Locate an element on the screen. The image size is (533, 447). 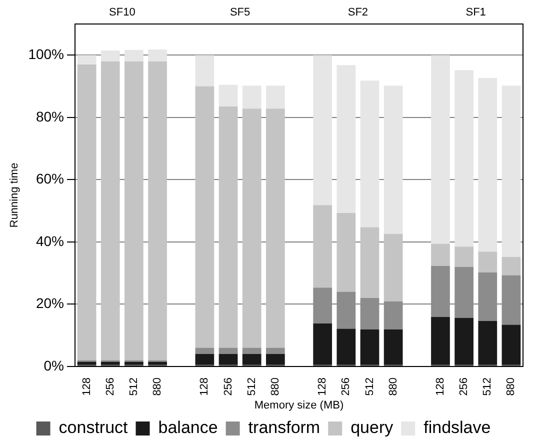
y-tick-label: 80% is located at coordinates (50, 116).